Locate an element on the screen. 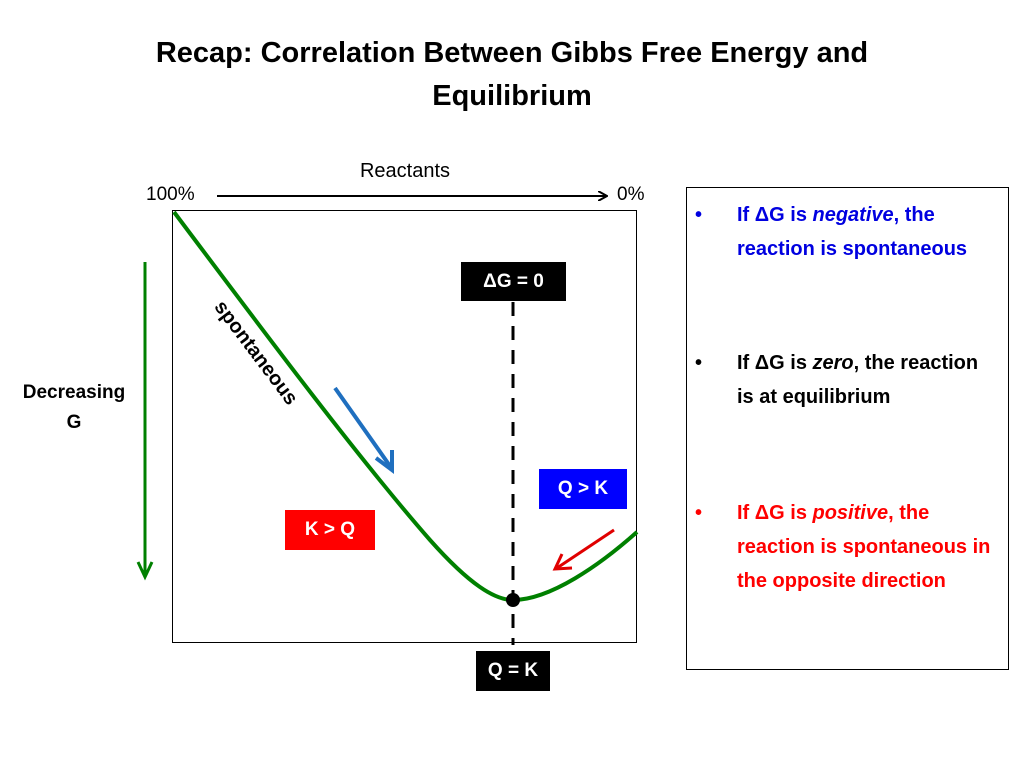  forward-direction-arrow is located at coordinates (363, 430).